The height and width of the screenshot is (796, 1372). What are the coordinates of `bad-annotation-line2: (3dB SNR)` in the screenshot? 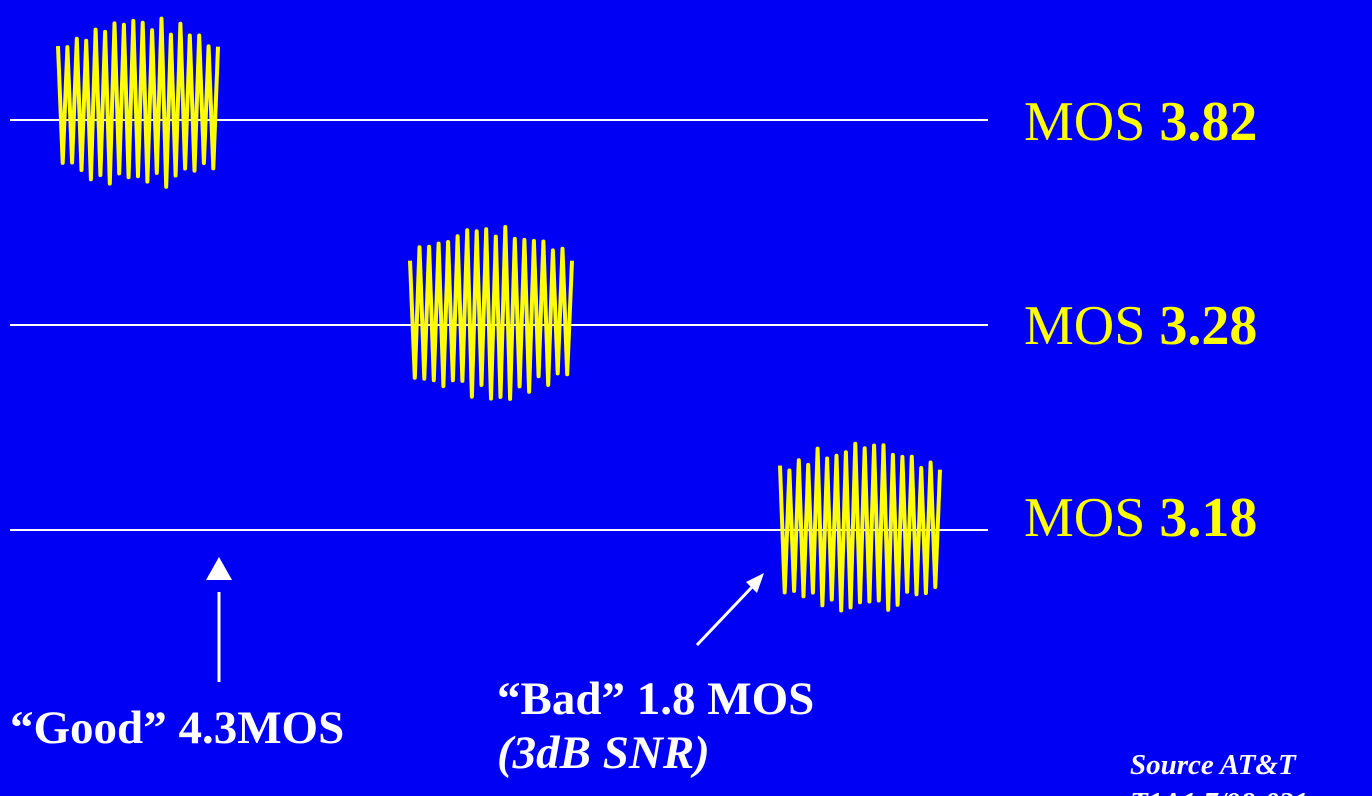 It's located at (603, 753).